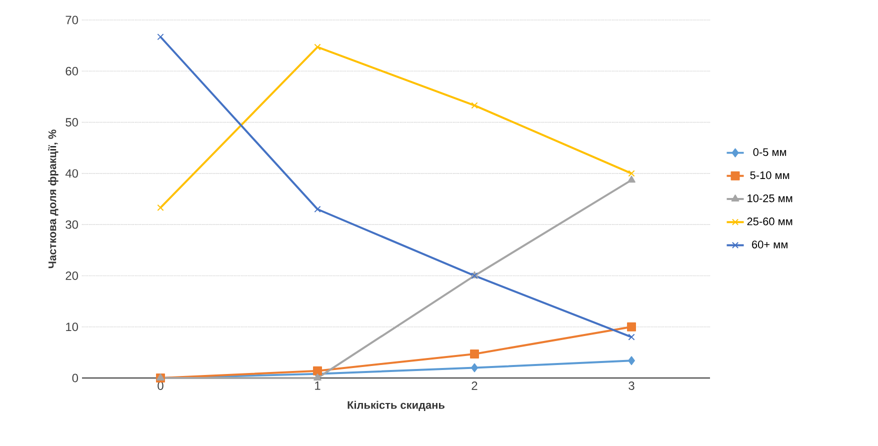 The image size is (878, 446). Describe the element at coordinates (770, 198) in the screenshot. I see `legend-label: 10-25 мм` at that location.